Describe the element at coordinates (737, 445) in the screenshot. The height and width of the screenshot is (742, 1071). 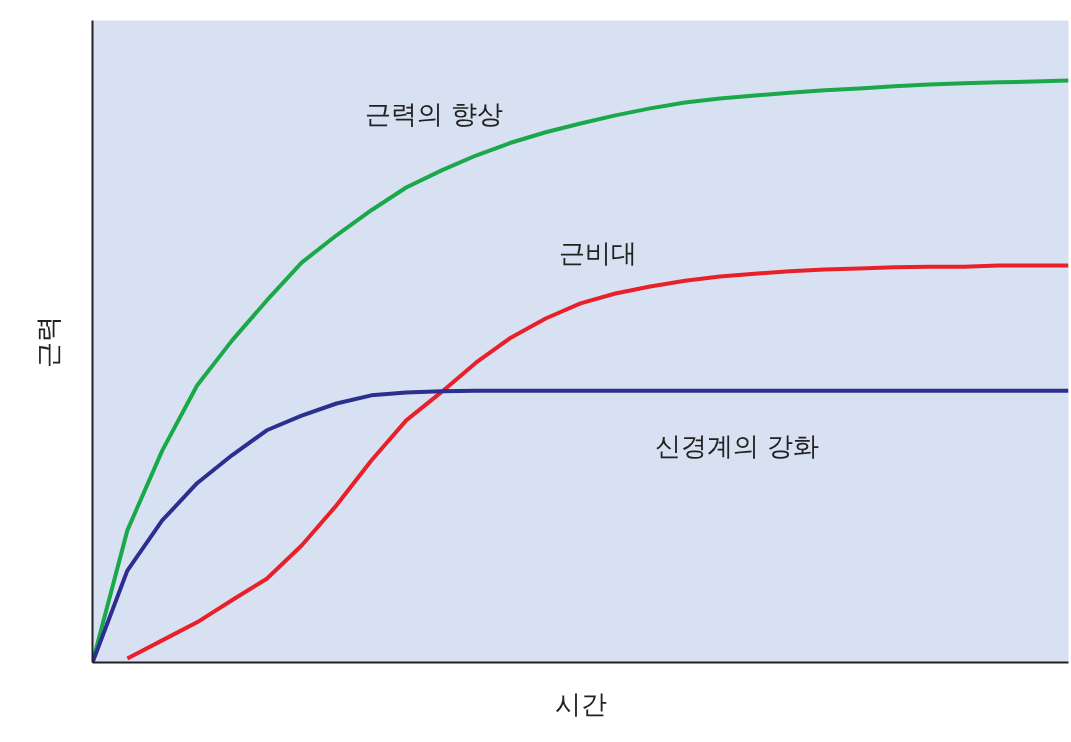
I see `series-label: 신경계의 강화` at that location.